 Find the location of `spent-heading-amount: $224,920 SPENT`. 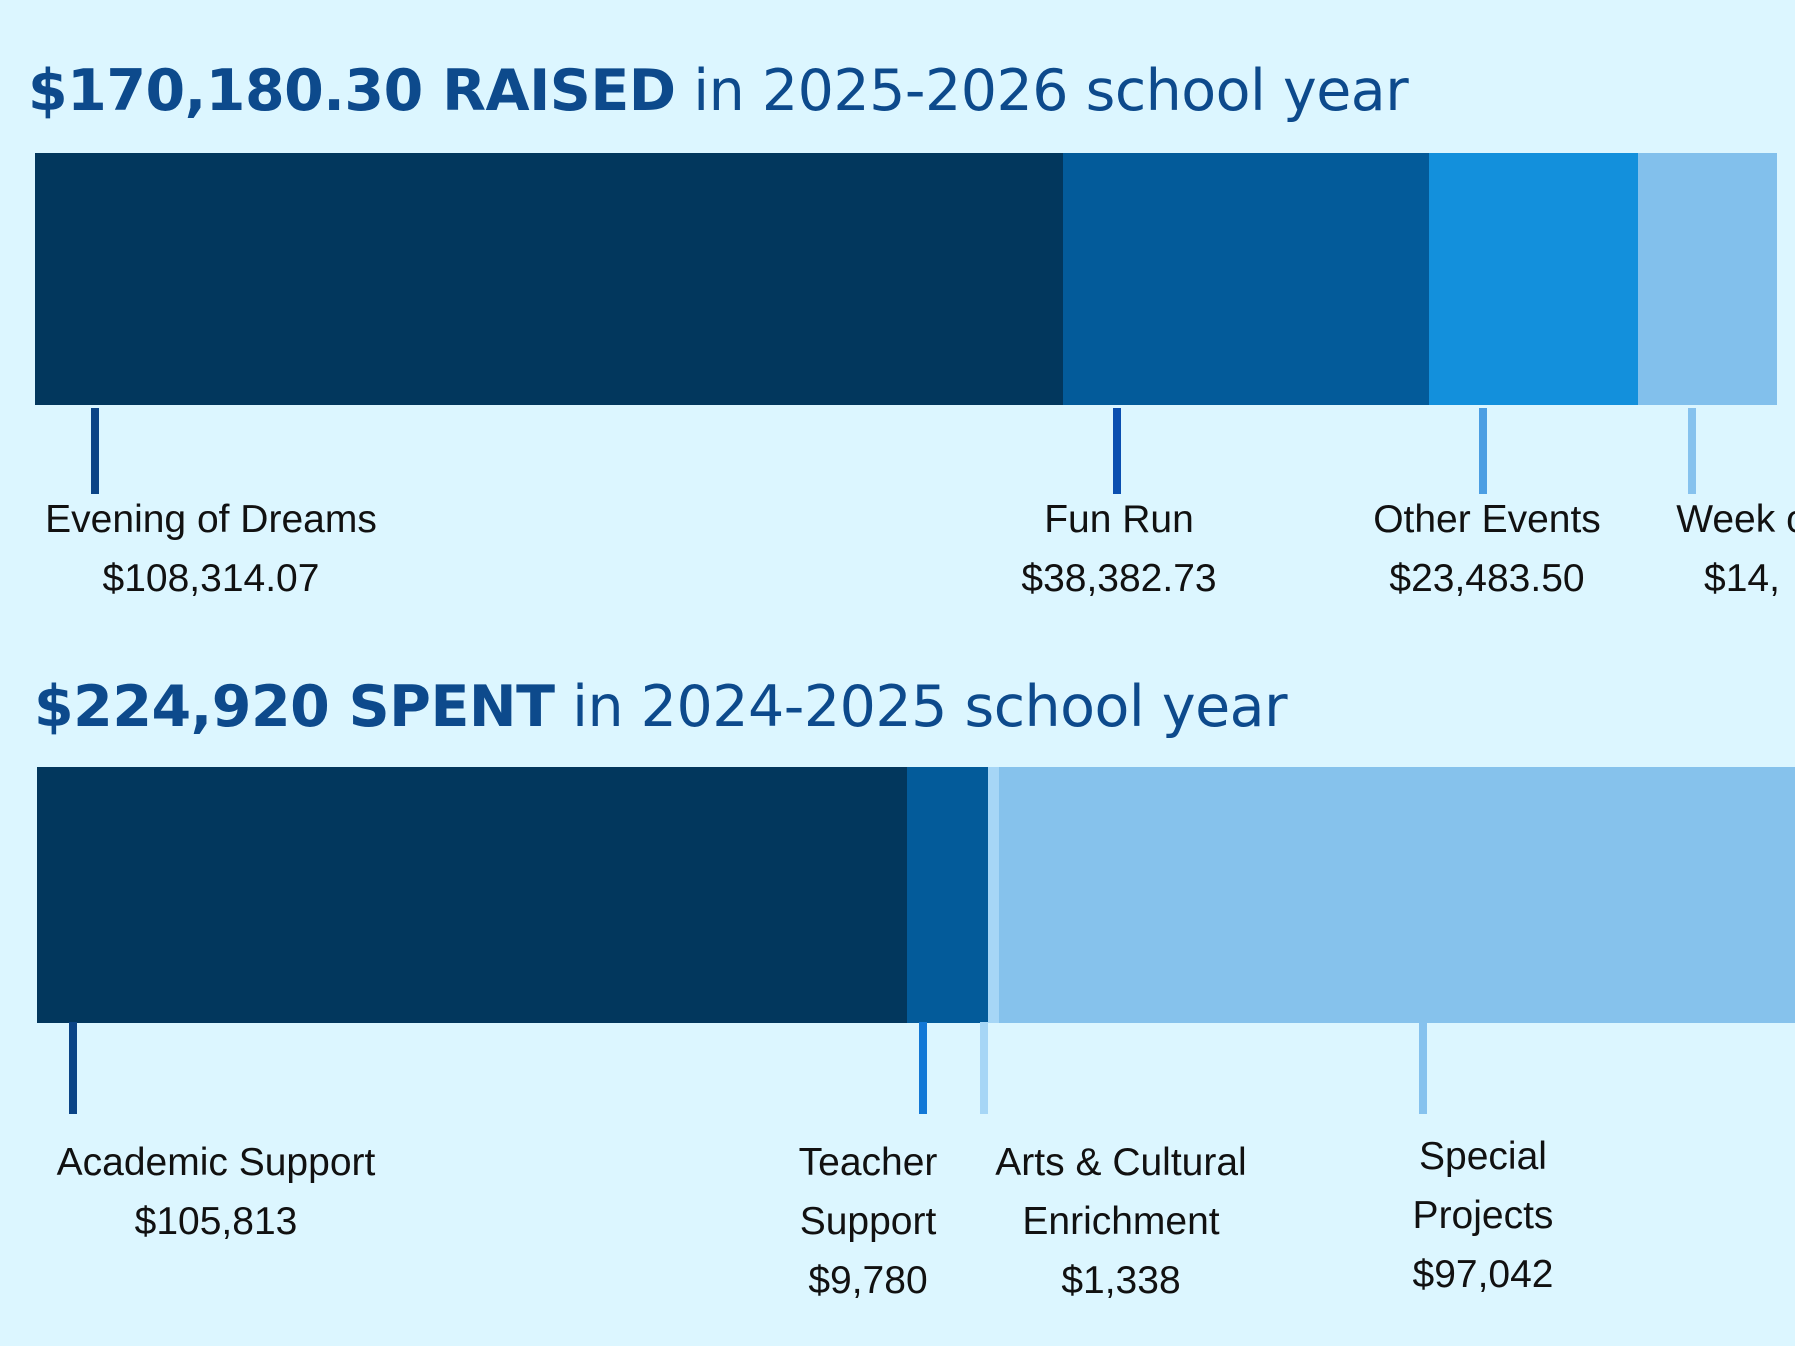

spent-heading-amount: $224,920 SPENT is located at coordinates (294, 707).